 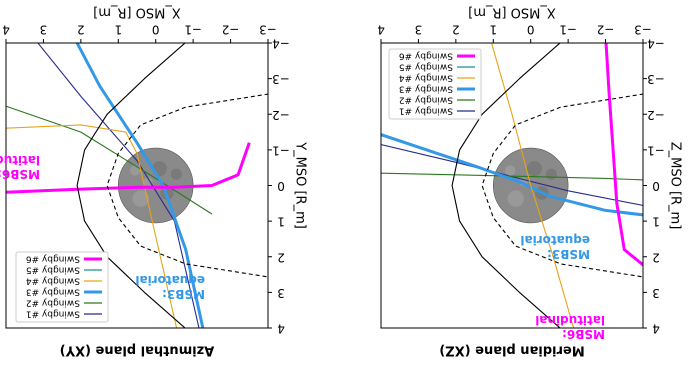 What do you see at coordinates (137, 350) in the screenshot?
I see `chart-title: Azimuthal plane (XY)` at bounding box center [137, 350].